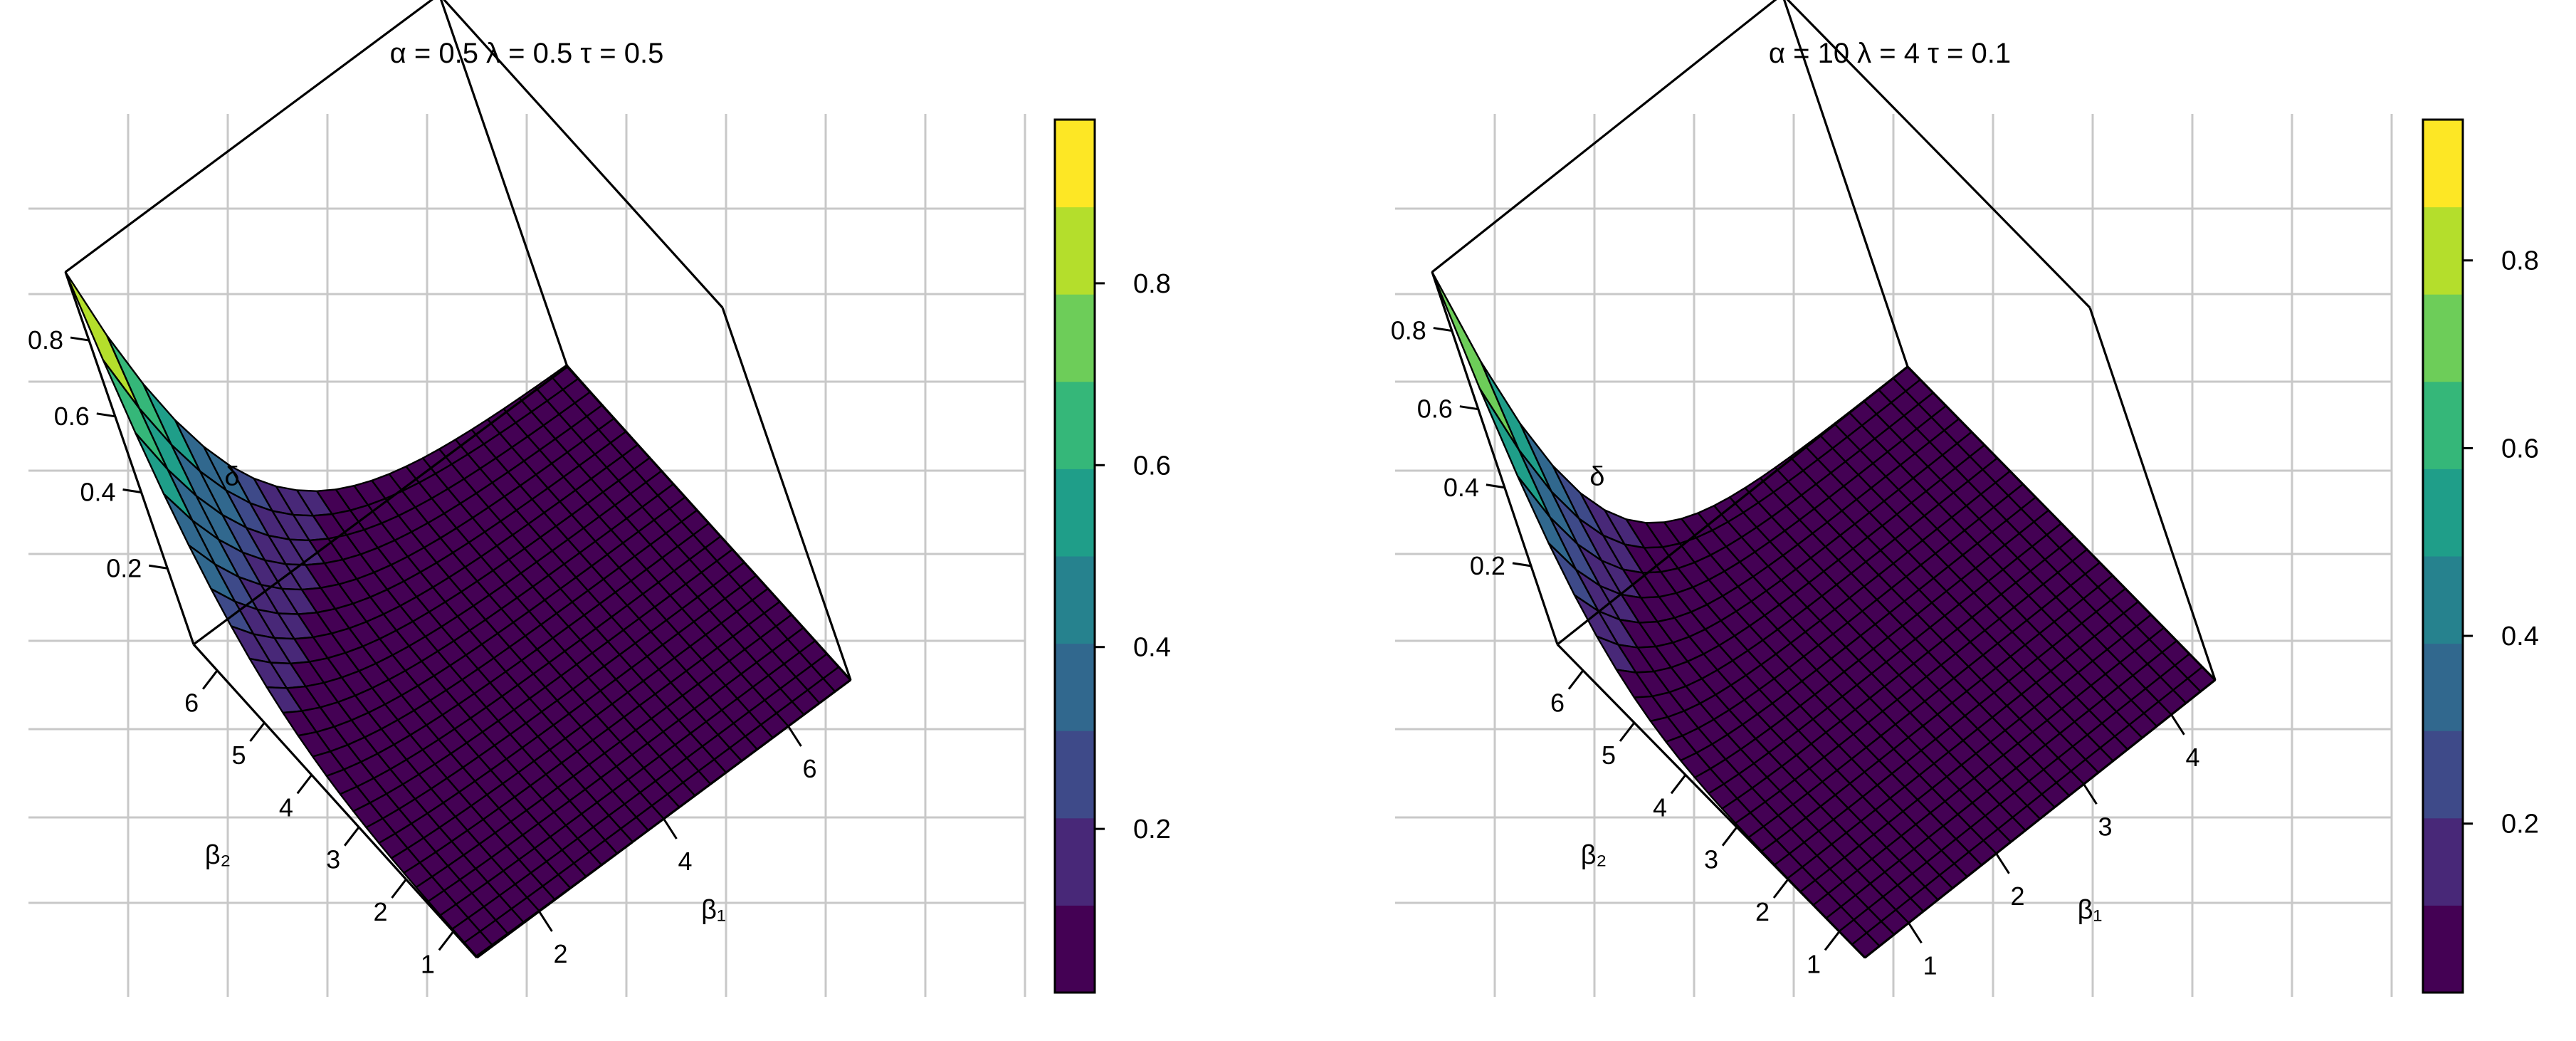 The image size is (2576, 1041). What do you see at coordinates (1152, 466) in the screenshot?
I see `colorbar-tick-label: 0.6` at bounding box center [1152, 466].